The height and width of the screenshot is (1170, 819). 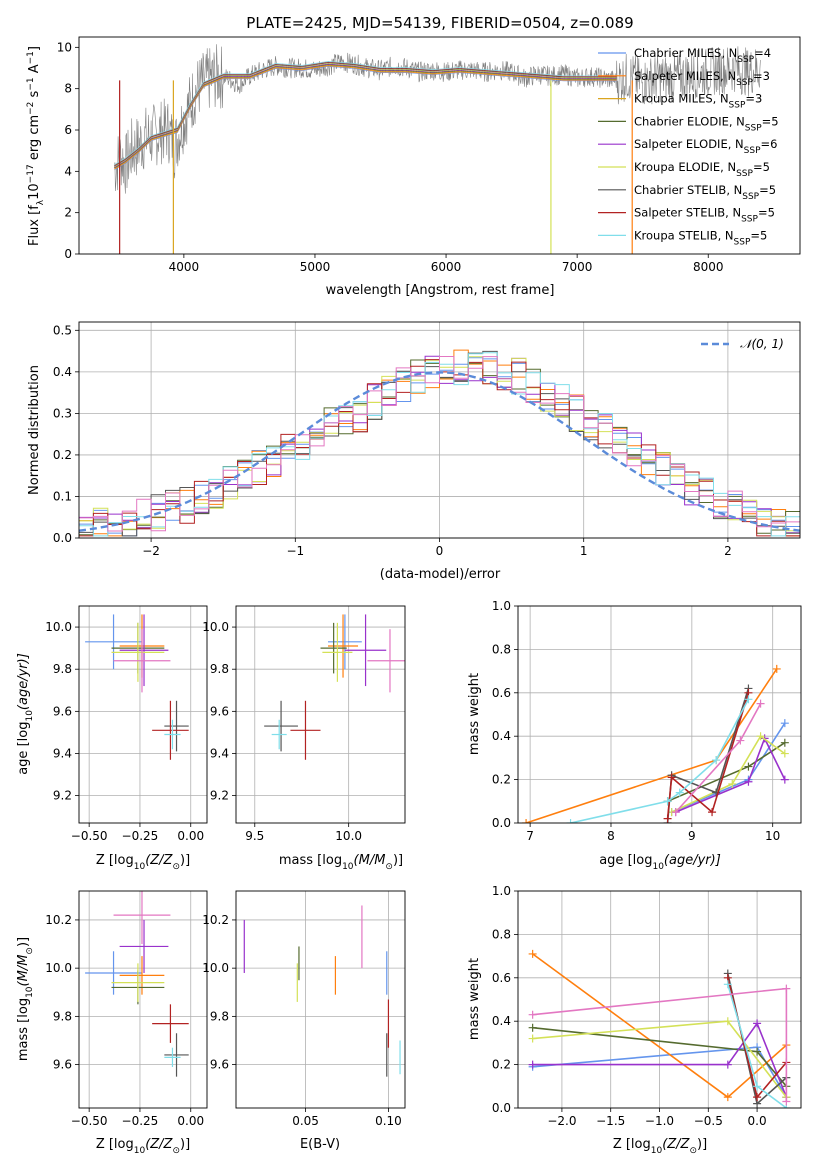 I want to click on y-tick-label: 0.8, so click(x=501, y=649).